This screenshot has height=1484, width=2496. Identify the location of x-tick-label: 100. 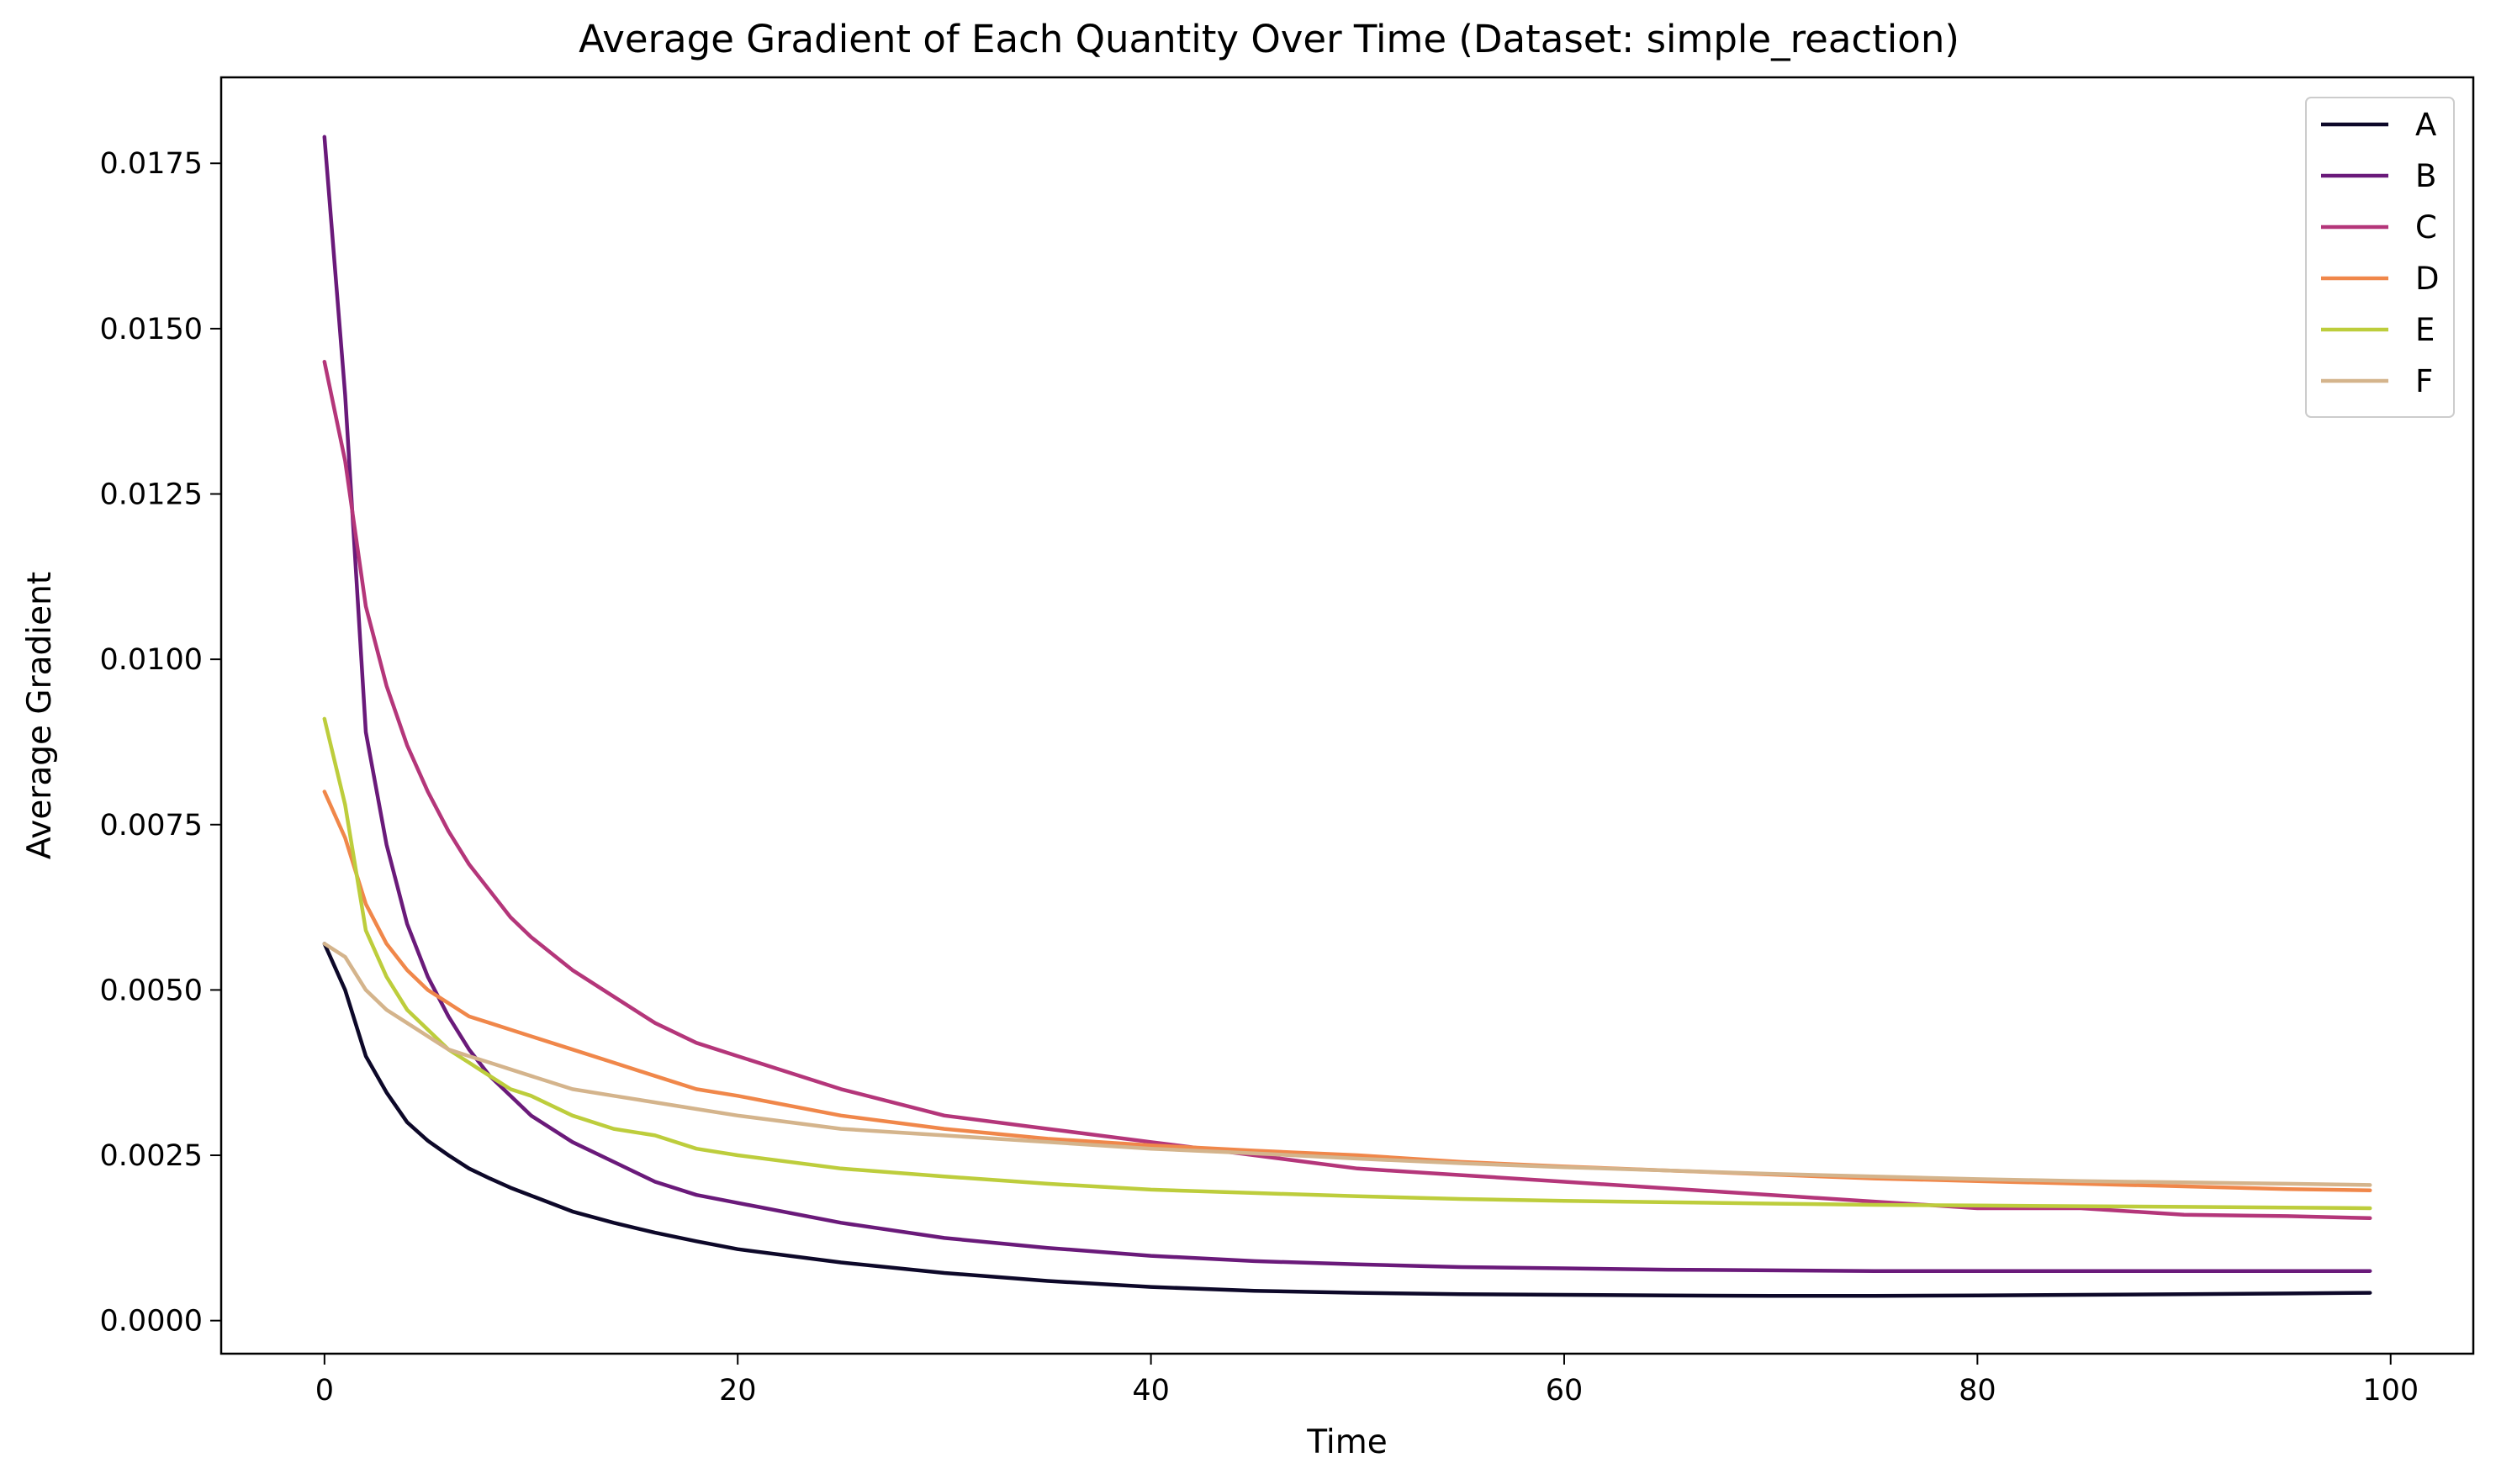
(2390, 1390).